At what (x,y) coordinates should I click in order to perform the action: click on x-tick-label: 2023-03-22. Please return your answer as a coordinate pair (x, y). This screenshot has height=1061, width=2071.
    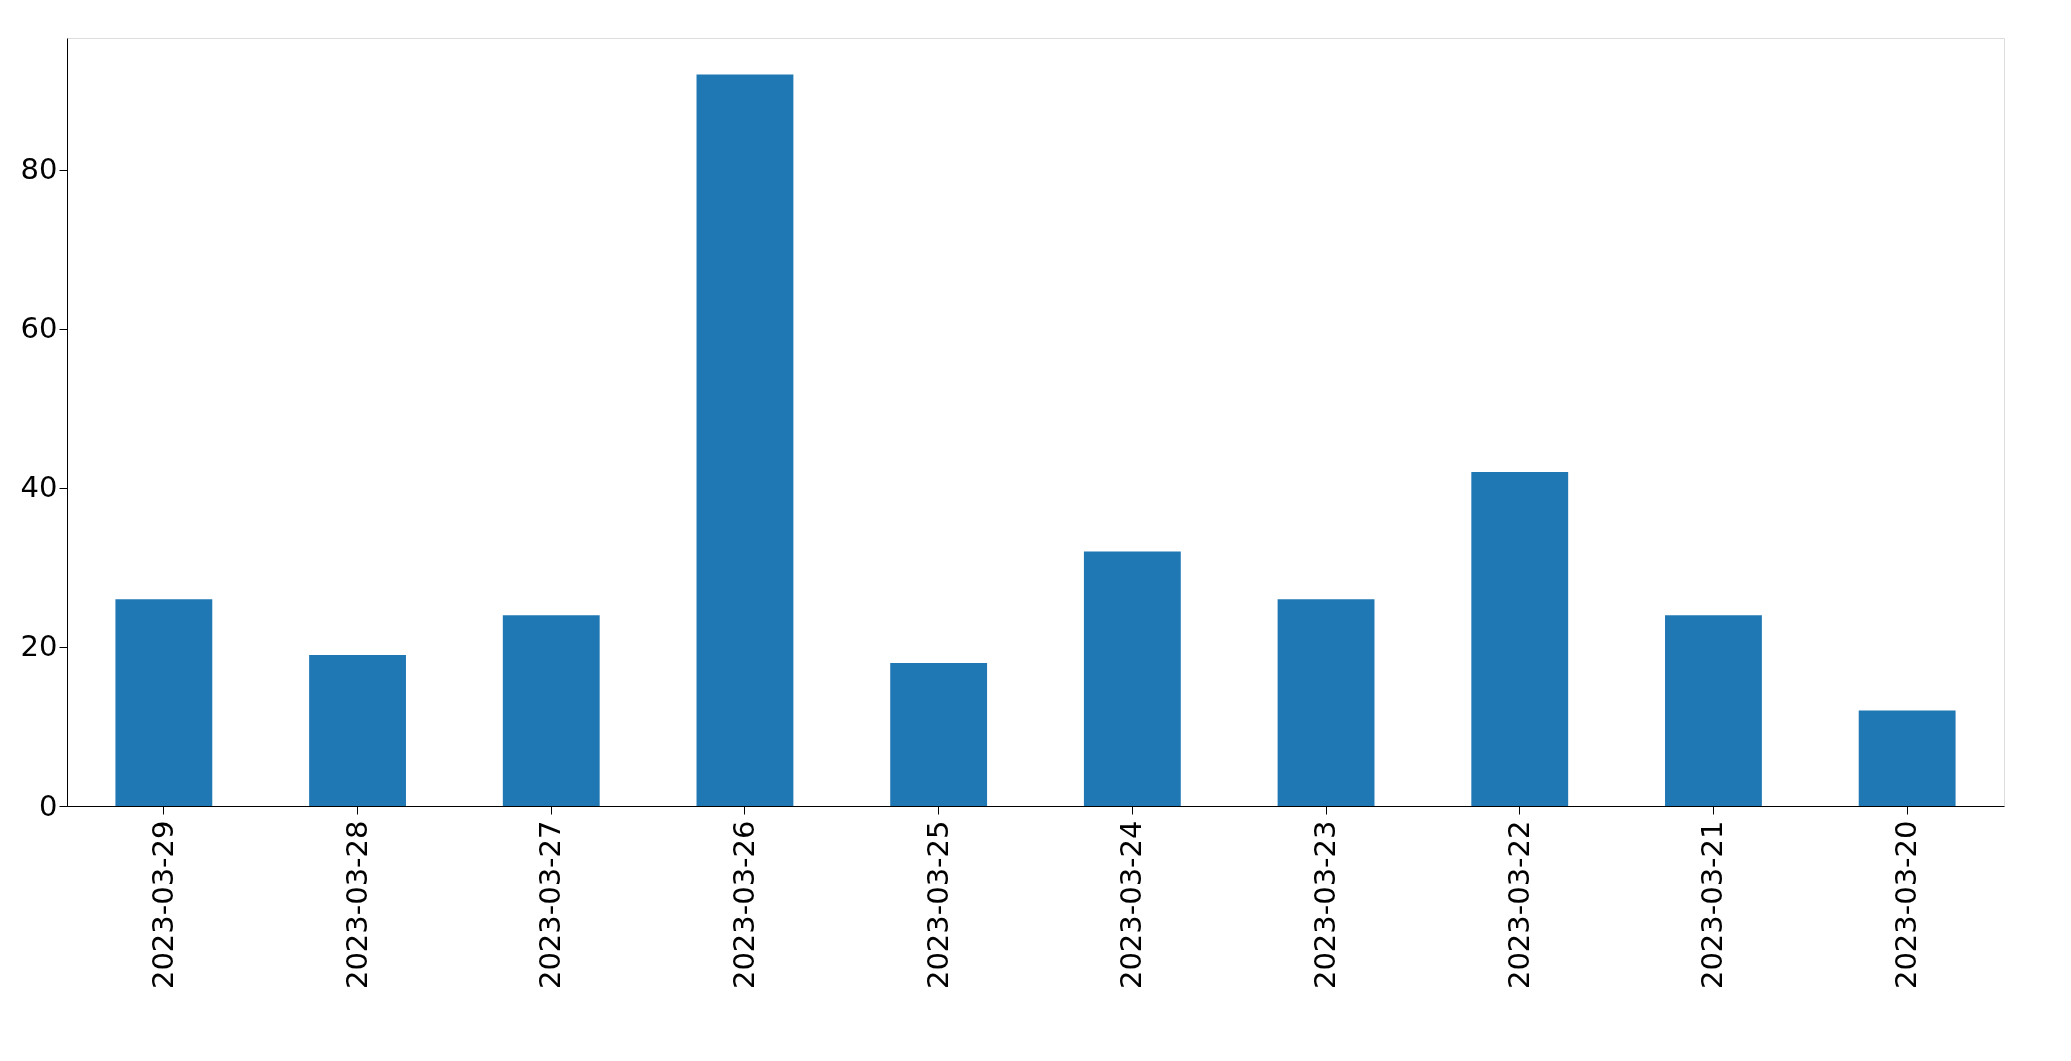
    Looking at the image, I should click on (1518, 905).